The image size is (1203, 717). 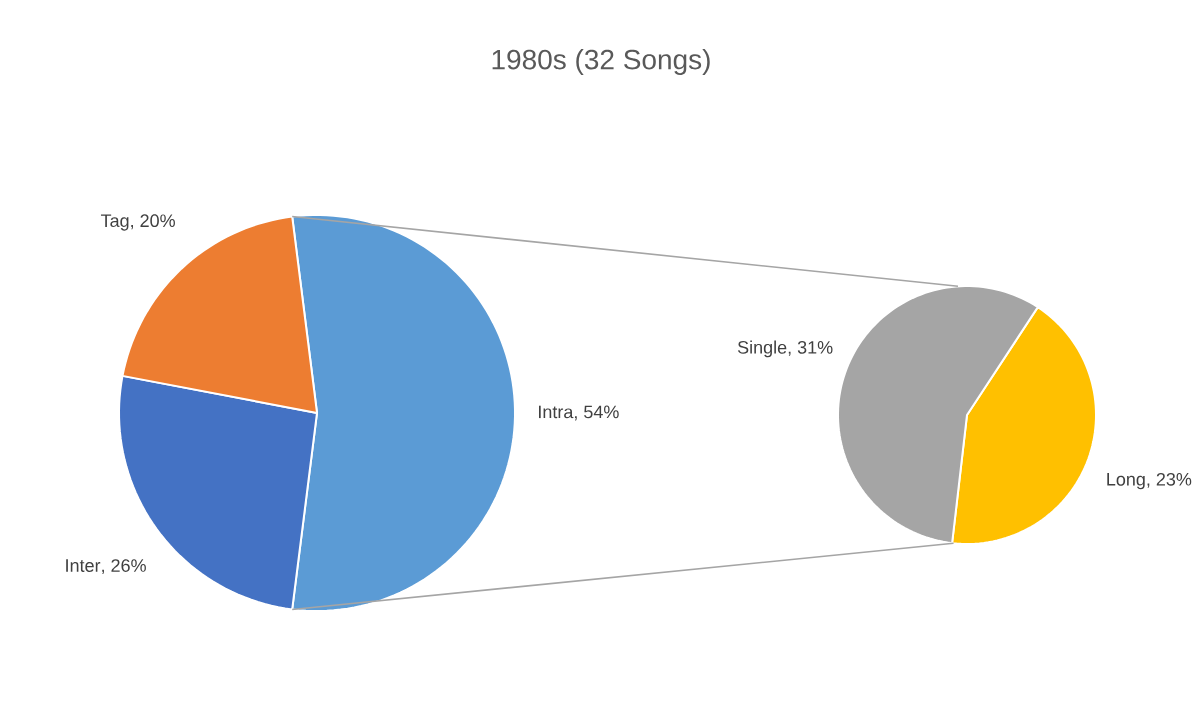 I want to click on slice-label: Single, so click(x=762, y=349).